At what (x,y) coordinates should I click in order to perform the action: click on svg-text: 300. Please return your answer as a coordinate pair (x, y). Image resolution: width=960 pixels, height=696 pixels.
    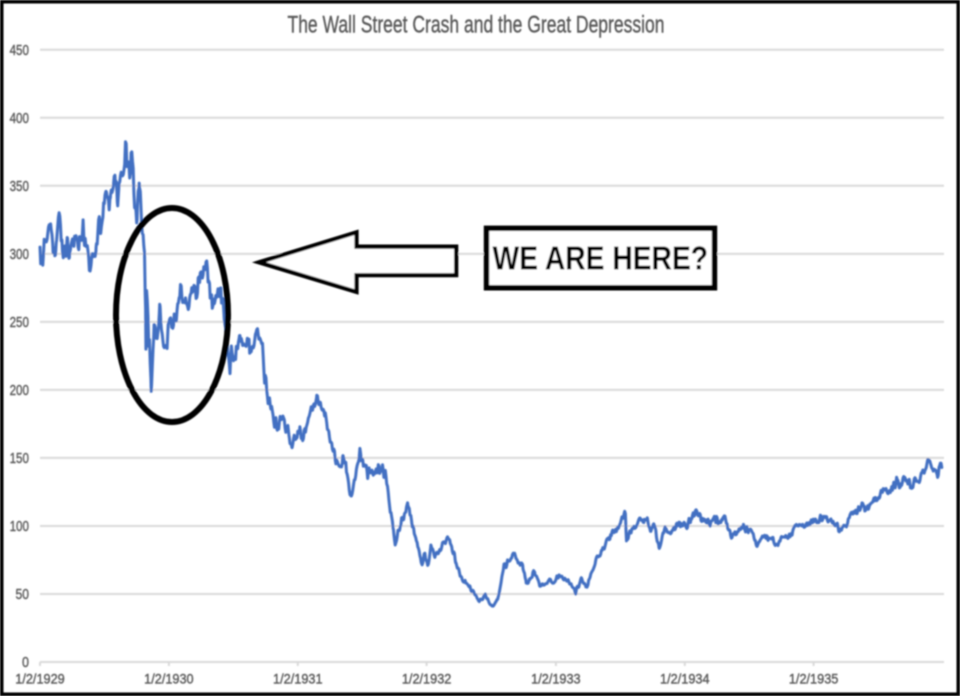
    Looking at the image, I should click on (19, 255).